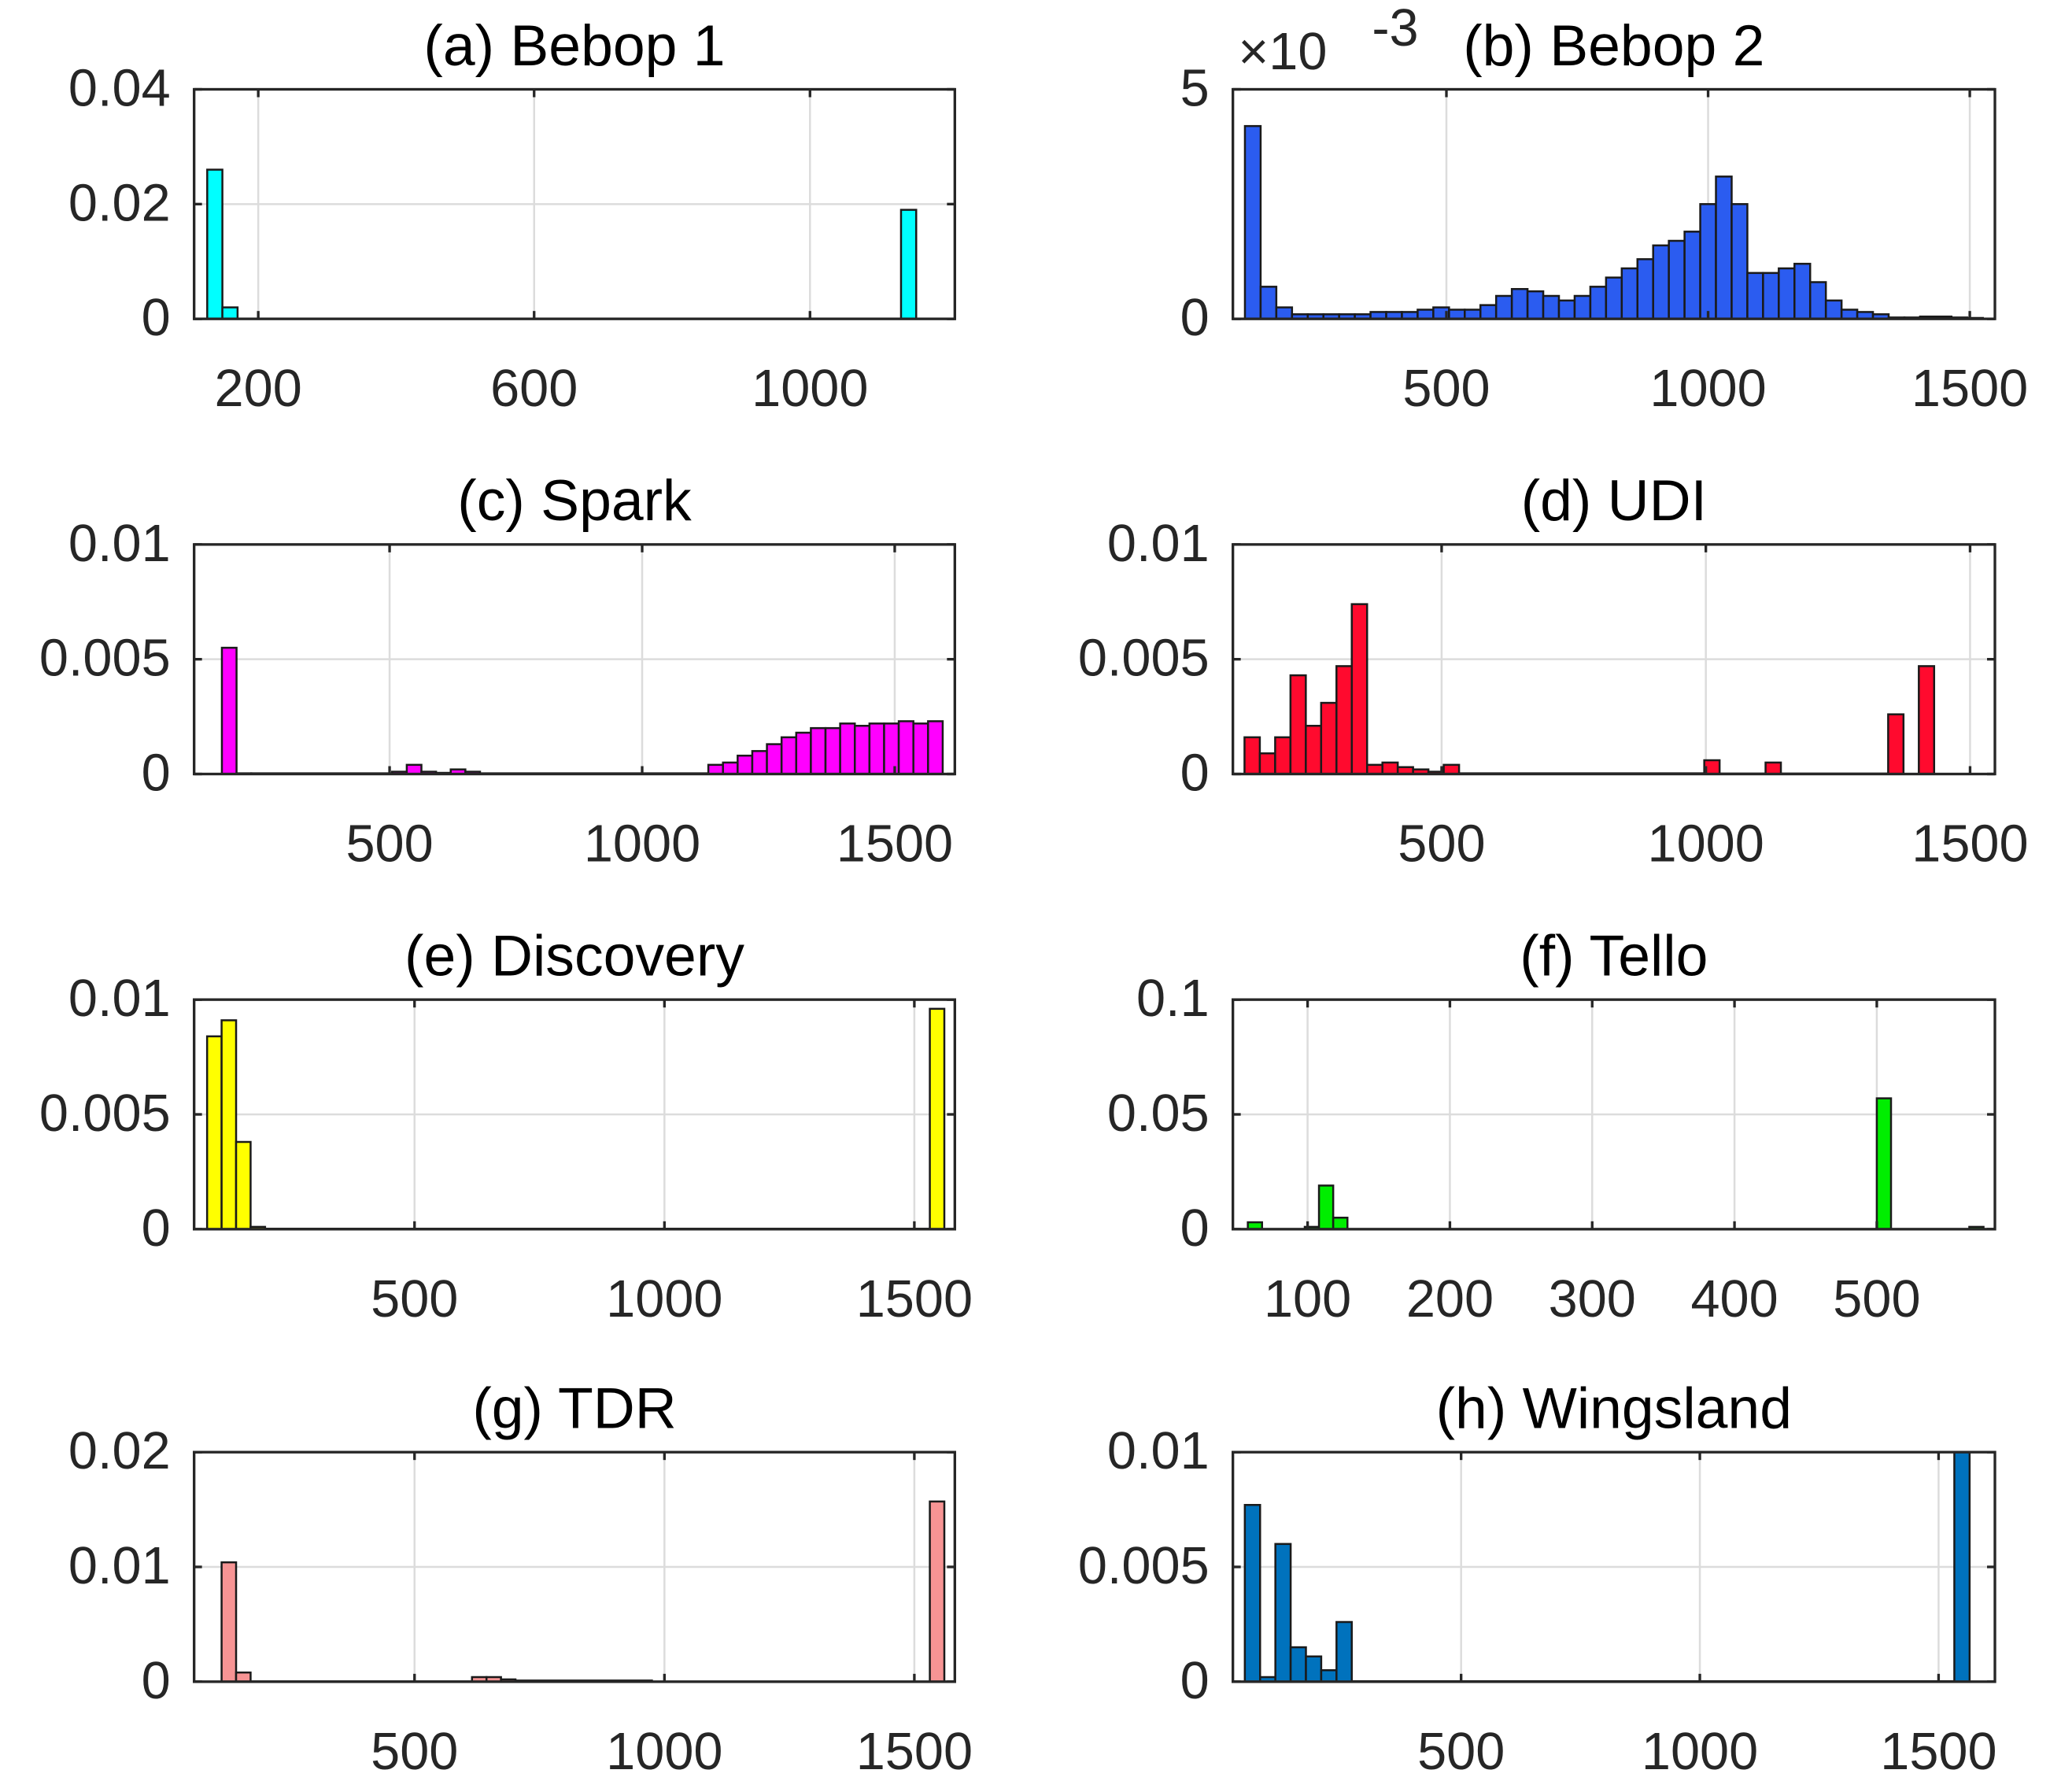  Describe the element at coordinates (520, 1578) in the screenshot. I see `panel: 500 1000 1500 0 0.01 0.02 (g) TDR` at that location.